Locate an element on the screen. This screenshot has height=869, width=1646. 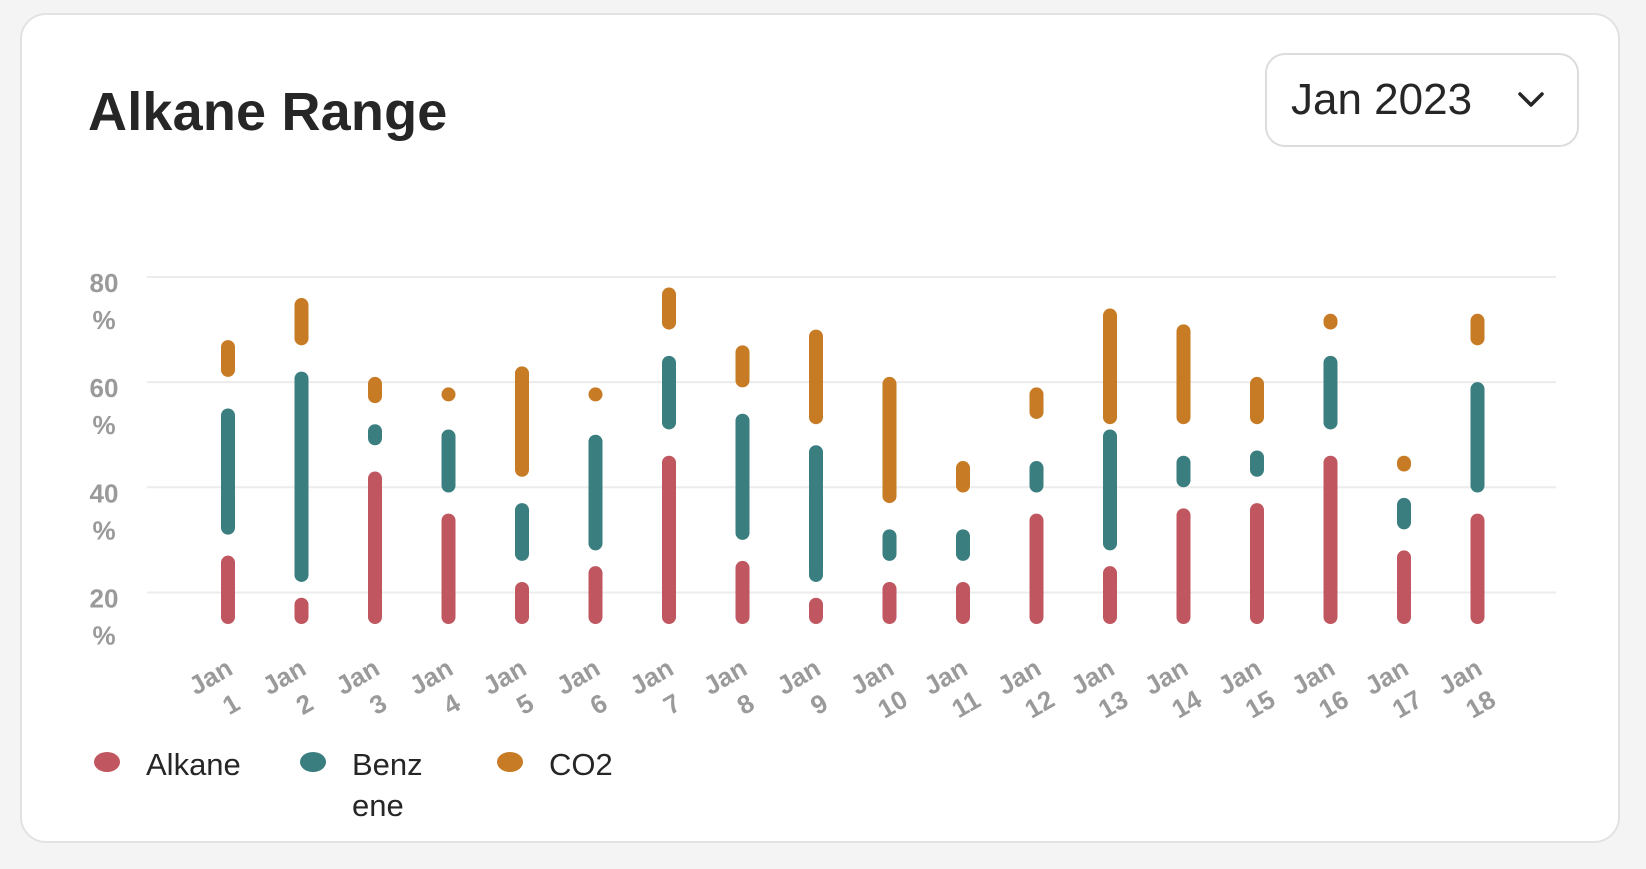
x-tick-label-group: Jan1 is located at coordinates (219, 691).